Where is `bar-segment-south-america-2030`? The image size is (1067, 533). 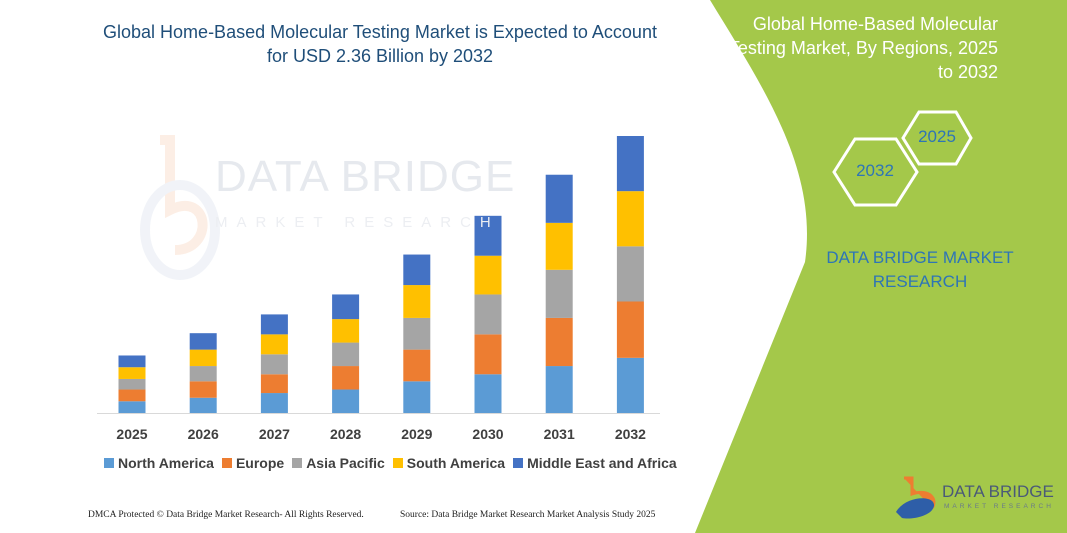
bar-segment-south-america-2030 is located at coordinates (488, 275).